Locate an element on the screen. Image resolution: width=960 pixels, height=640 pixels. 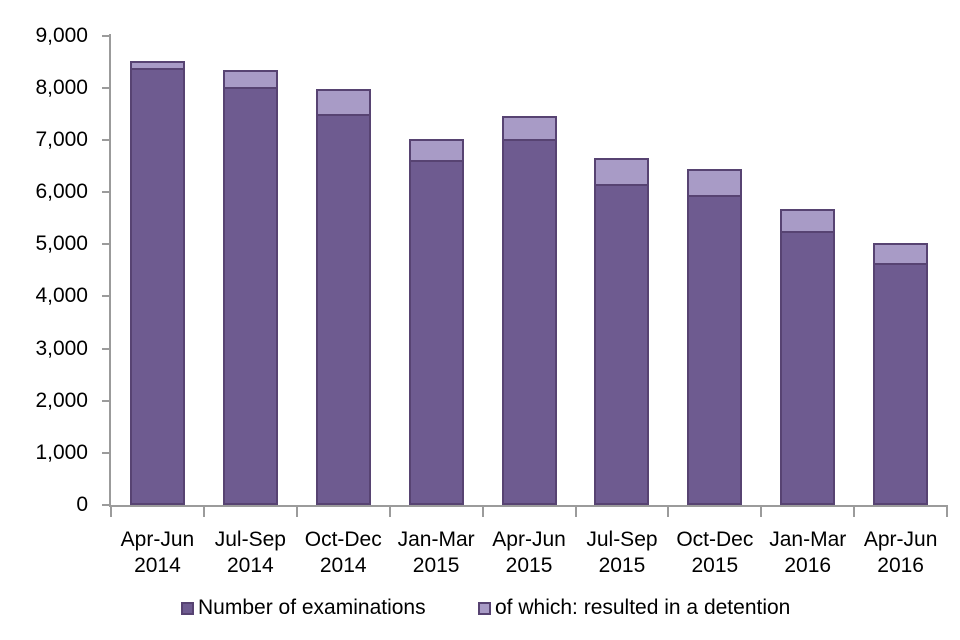
y-axis-line is located at coordinates (110, 270).